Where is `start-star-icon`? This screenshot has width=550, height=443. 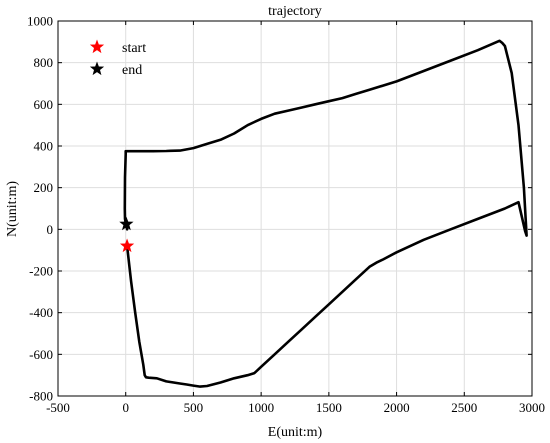
start-star-icon is located at coordinates (97, 46).